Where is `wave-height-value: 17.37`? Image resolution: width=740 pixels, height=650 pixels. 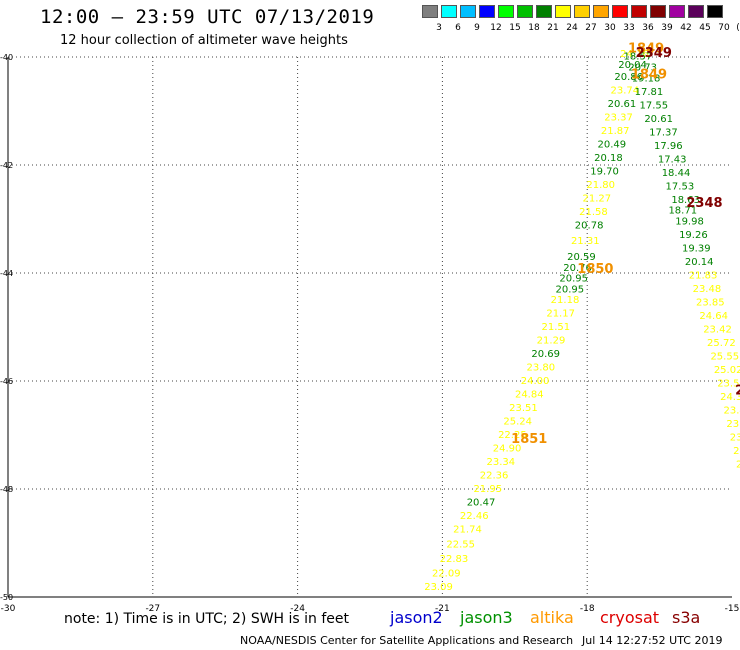
wave-height-value: 17.37 is located at coordinates (663, 132).